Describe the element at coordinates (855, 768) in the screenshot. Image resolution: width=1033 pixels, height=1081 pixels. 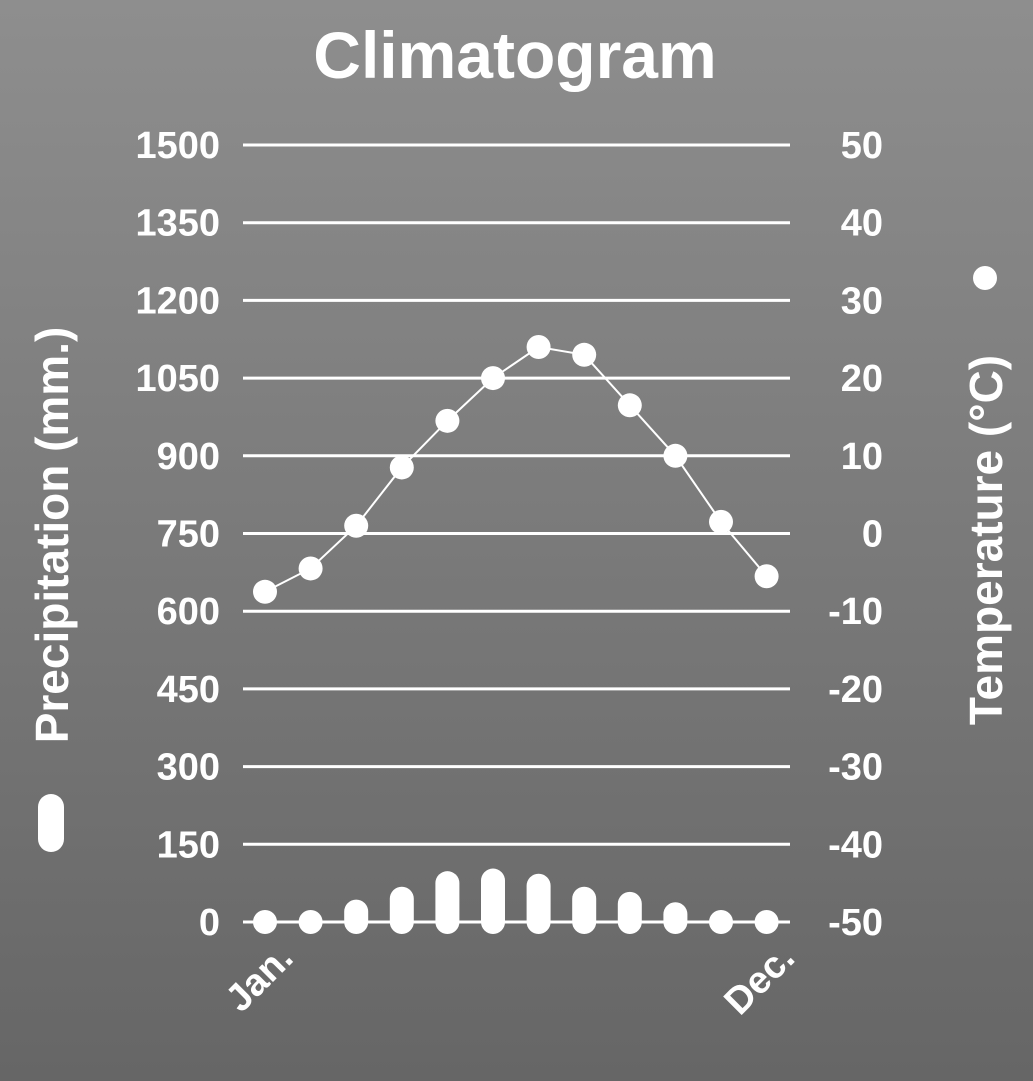
I see `right-tick-label: -30` at that location.